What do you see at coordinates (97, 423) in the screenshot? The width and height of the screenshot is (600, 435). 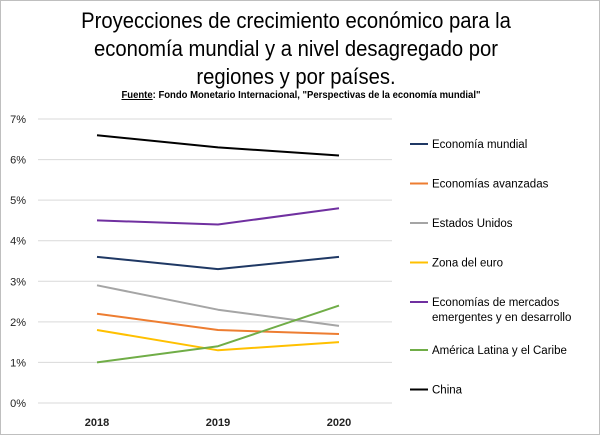 I see `x-tick-label: 2018` at bounding box center [97, 423].